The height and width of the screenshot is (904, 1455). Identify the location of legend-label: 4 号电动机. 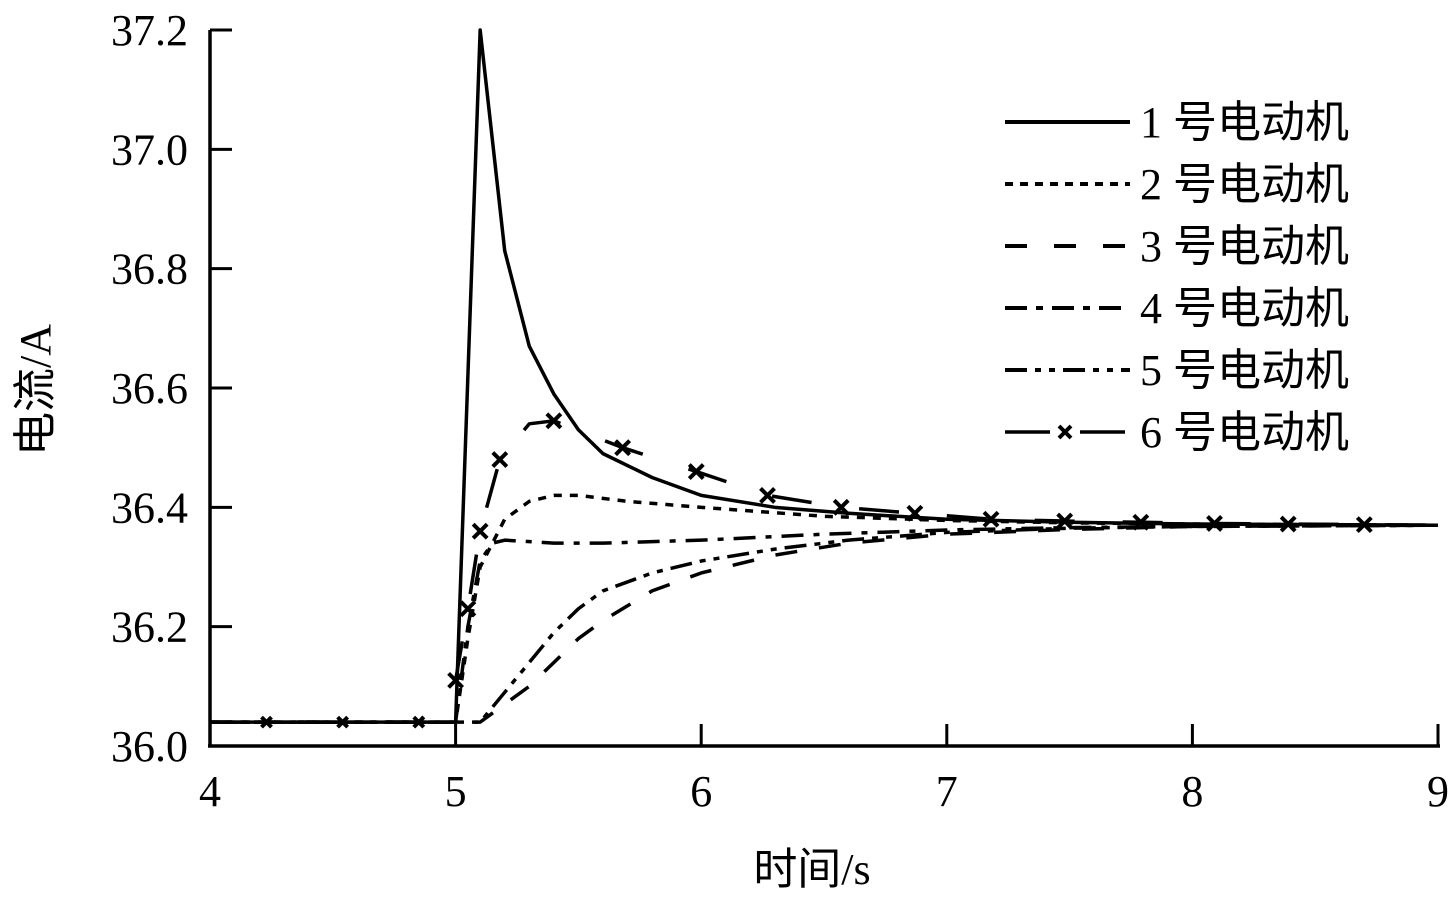
(1244, 308).